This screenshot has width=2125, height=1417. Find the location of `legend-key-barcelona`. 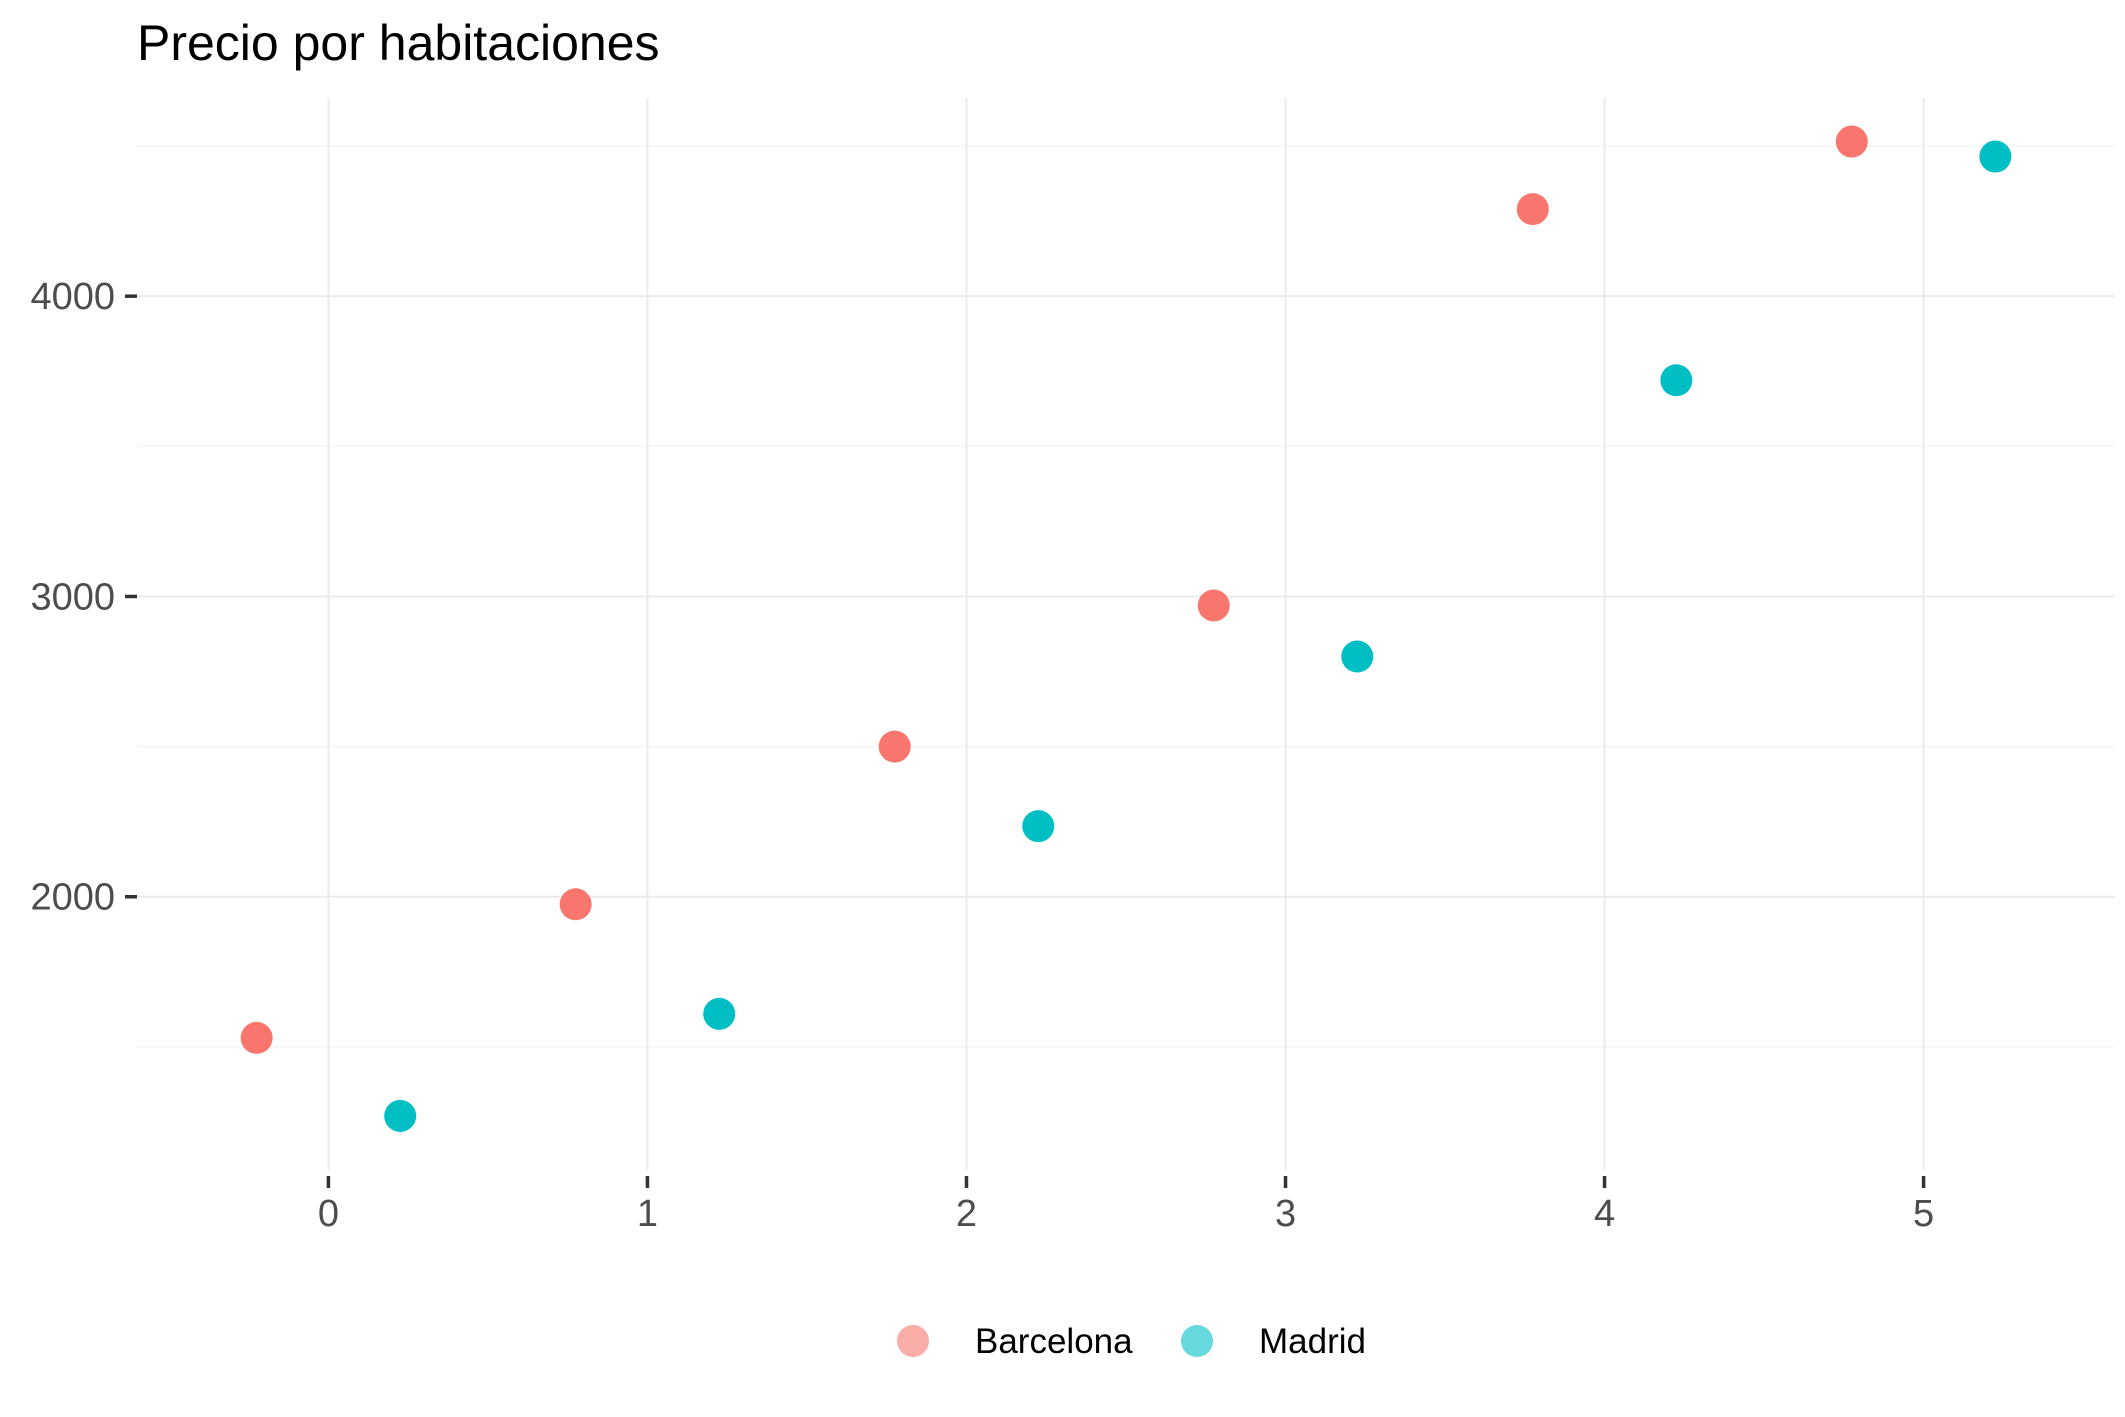

legend-key-barcelona is located at coordinates (913, 1341).